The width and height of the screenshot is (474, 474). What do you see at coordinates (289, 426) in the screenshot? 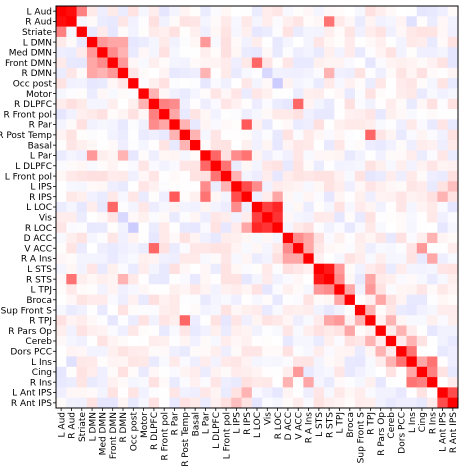
I see `x-tick-label: D ACC` at bounding box center [289, 426].